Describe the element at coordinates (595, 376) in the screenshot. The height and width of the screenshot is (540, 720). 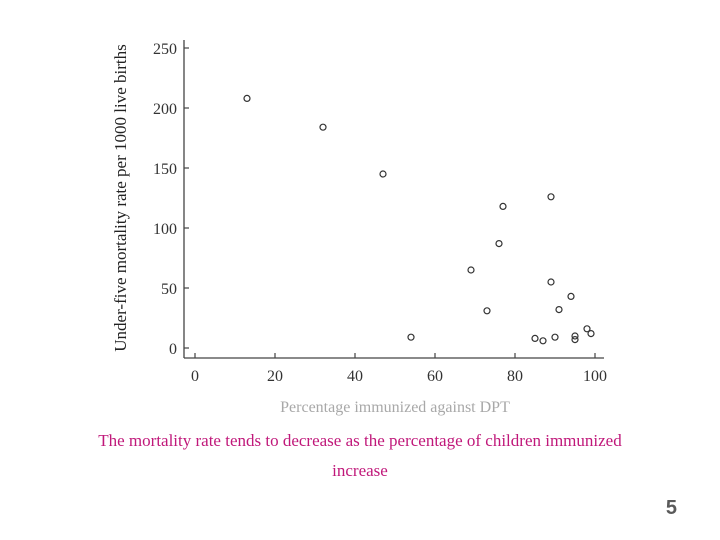
I see `x-tick-label: 100` at that location.